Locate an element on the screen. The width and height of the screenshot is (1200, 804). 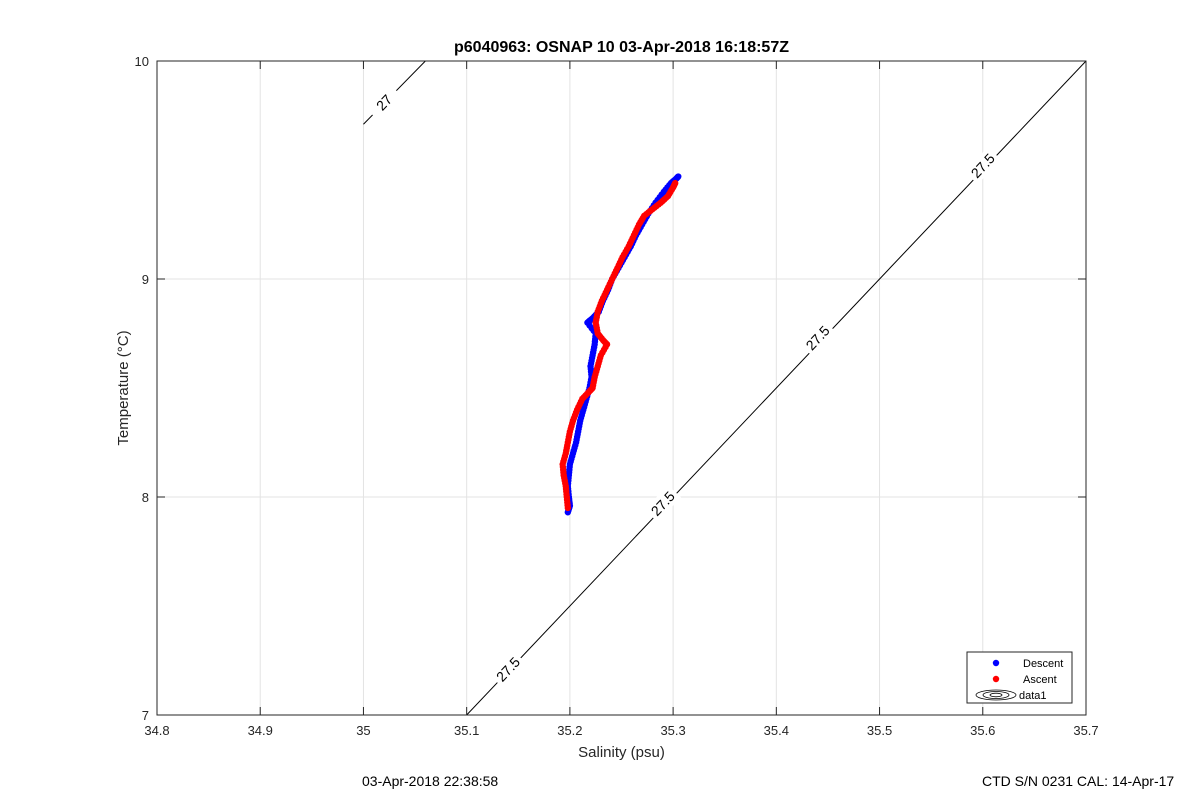
x-tick-label: 35.5 is located at coordinates (879, 730).